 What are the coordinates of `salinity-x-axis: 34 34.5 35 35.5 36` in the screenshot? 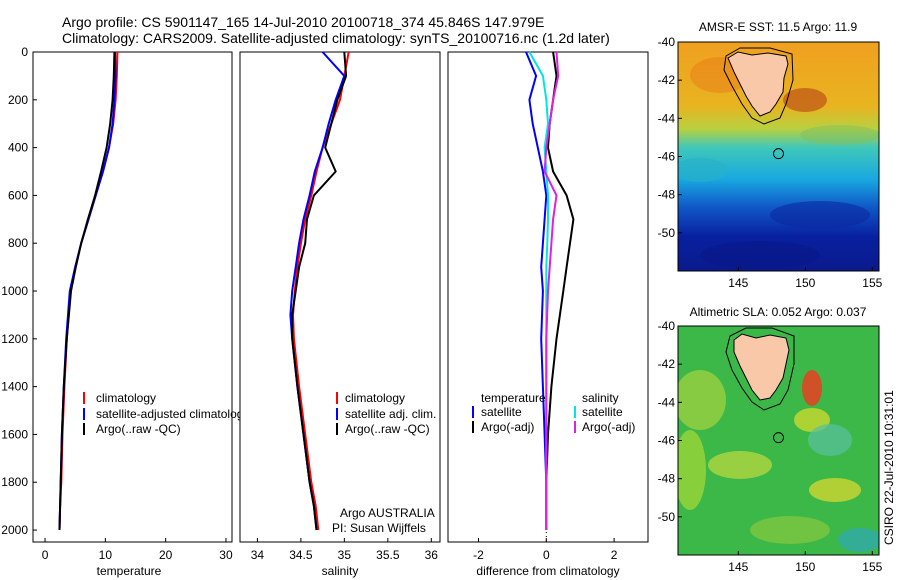 It's located at (345, 550).